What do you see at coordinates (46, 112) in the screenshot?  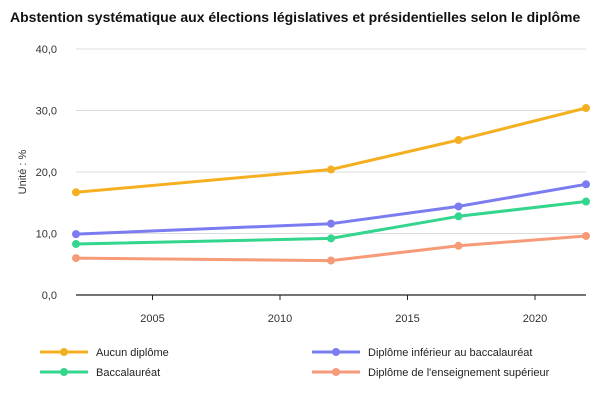 I see `y-tick-label: 30,0` at bounding box center [46, 112].